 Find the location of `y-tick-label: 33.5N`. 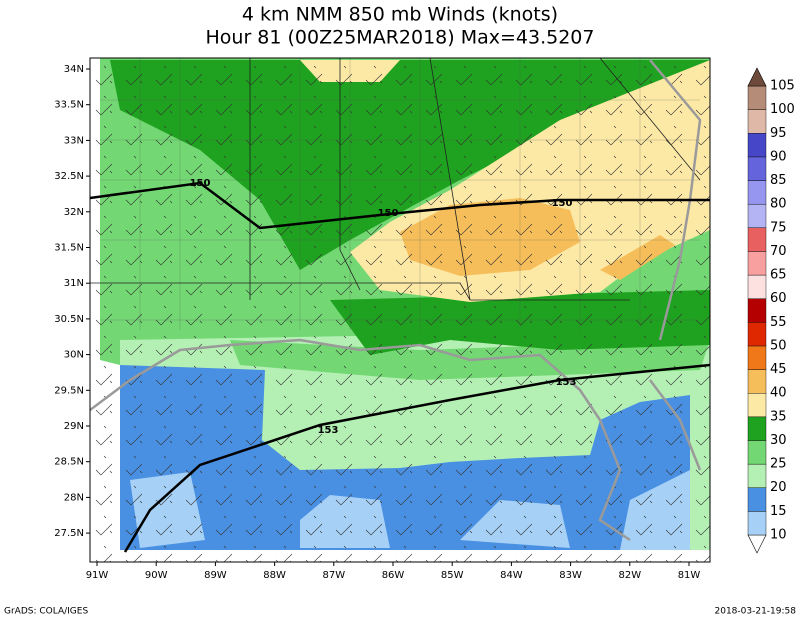

y-tick-label: 33.5N is located at coordinates (69, 105).